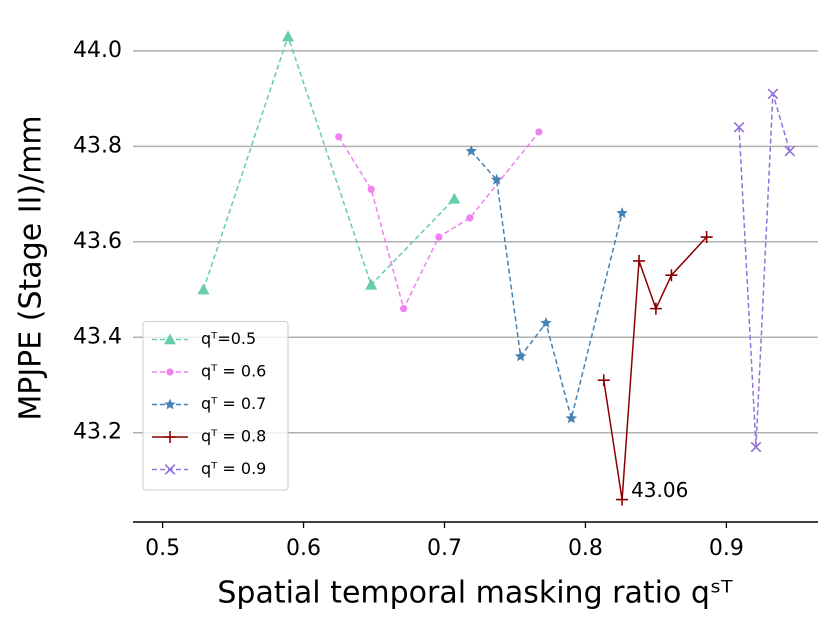 Image resolution: width=831 pixels, height=628 pixels. I want to click on legend: qᵀ=0.5 qᵀ = 0.6 qᵀ = 0.7 qᵀ = 0.8 qᵀ = 0.9, so click(215, 406).